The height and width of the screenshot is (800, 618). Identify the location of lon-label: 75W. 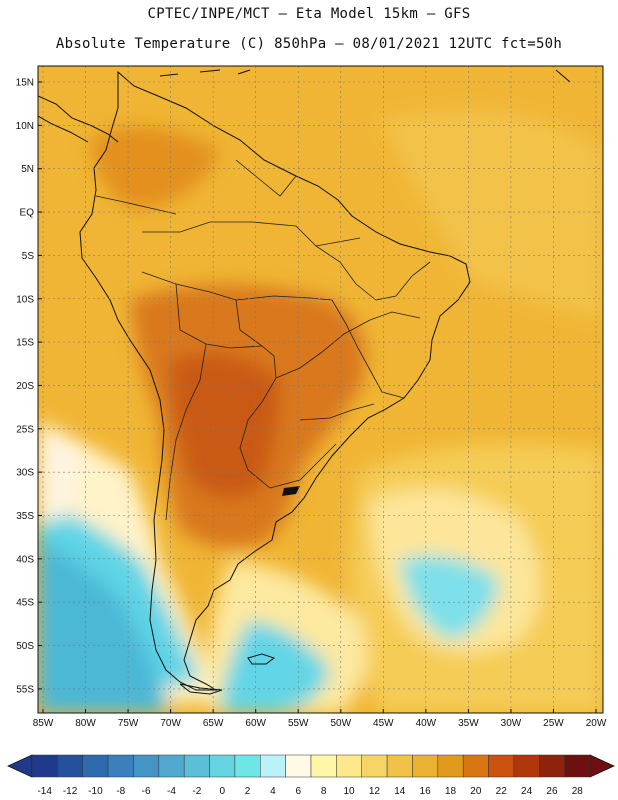
(128, 723).